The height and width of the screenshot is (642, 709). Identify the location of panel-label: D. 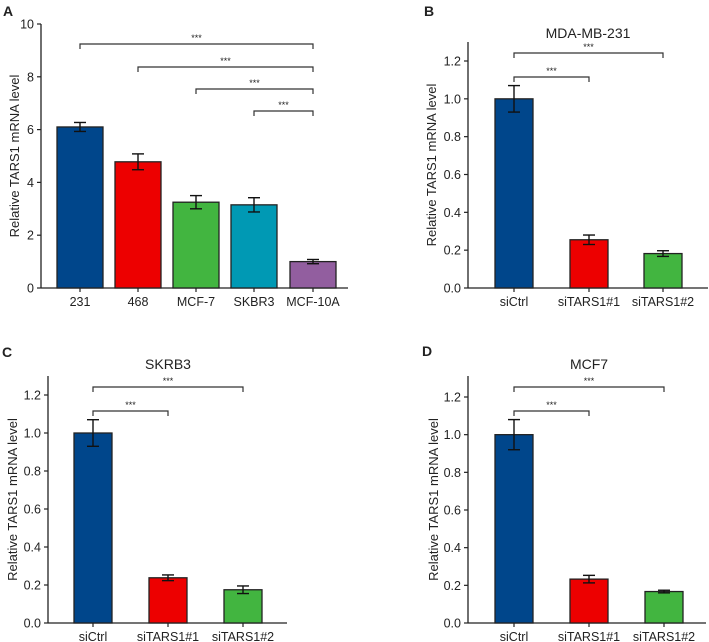
(427, 351).